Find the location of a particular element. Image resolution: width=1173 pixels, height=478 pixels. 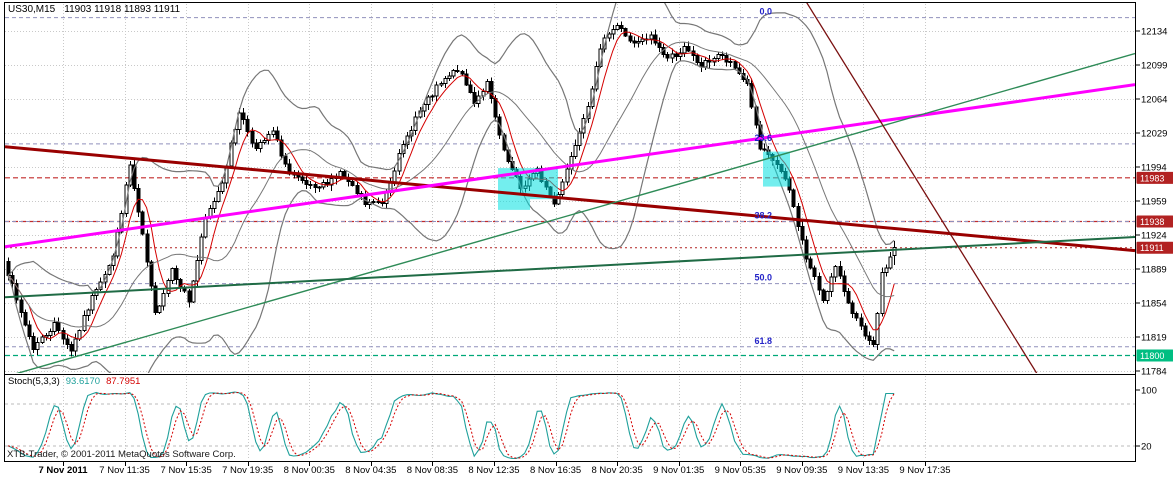

time-axis-label: 8 Nov 16:35 is located at coordinates (555, 470).